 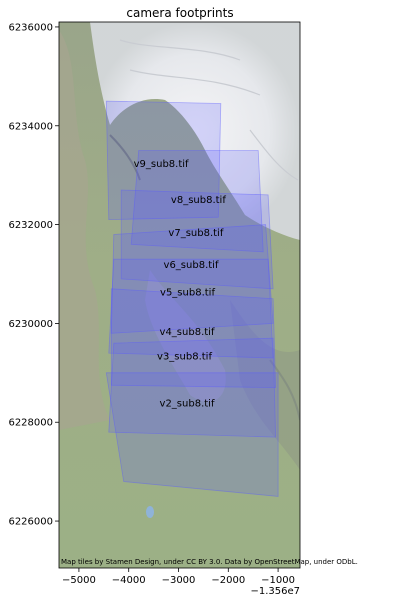 What do you see at coordinates (187, 332) in the screenshot?
I see `footprint-label: v4_sub8.tif` at bounding box center [187, 332].